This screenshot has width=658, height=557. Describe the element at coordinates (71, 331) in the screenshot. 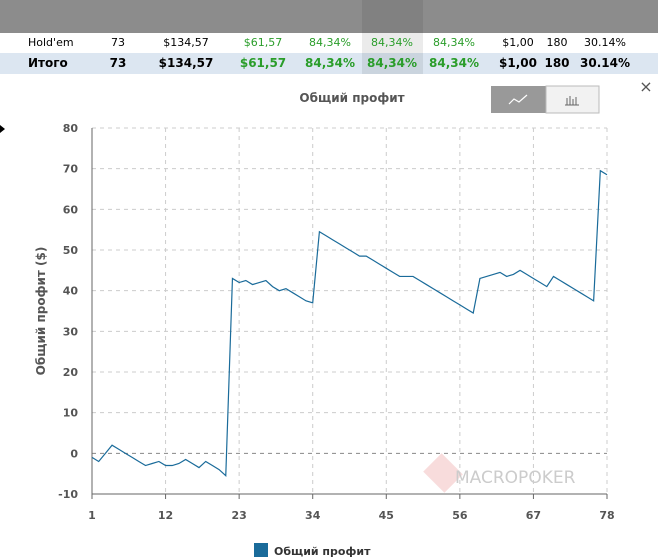

I see `y-tick-label: 30` at that location.